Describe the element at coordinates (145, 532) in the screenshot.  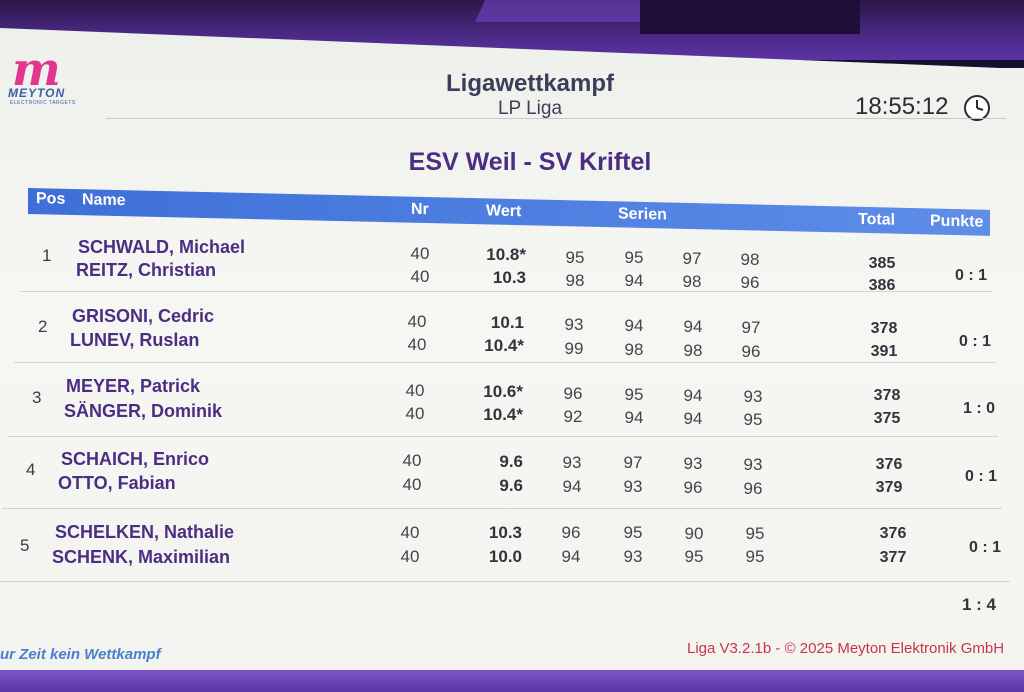
I see `shooter-name: SCHELKEN, Nathalie` at that location.